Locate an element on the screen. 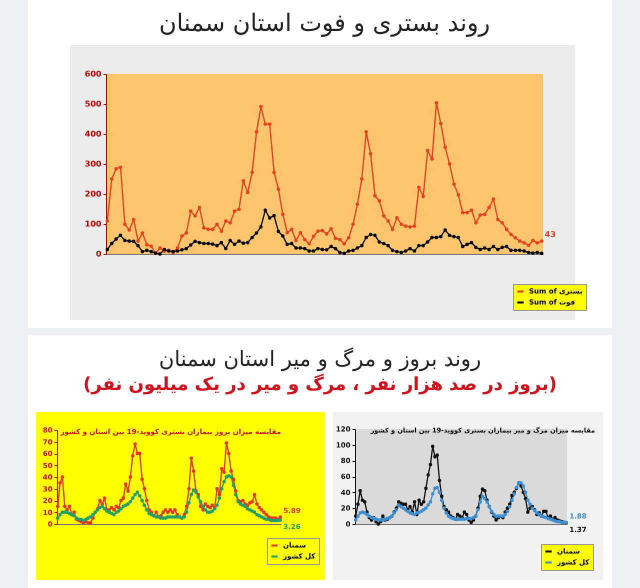 Image resolution: width=640 pixels, height=588 pixels. y-tick-label: 300 is located at coordinates (93, 164).